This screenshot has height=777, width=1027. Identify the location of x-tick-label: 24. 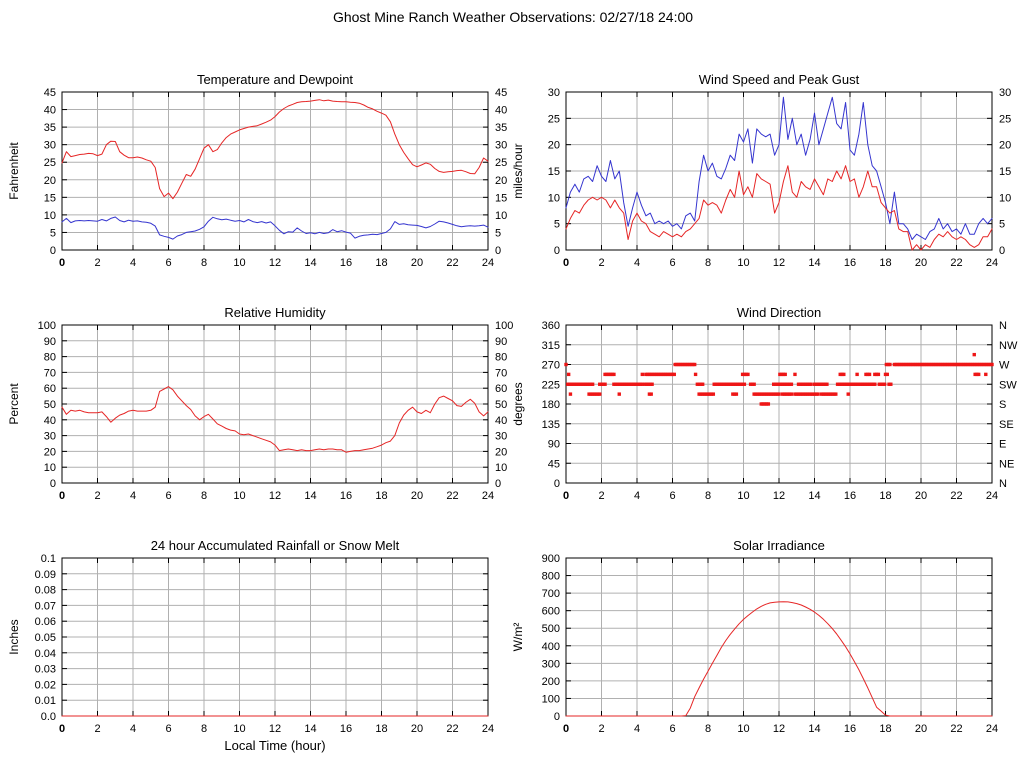
(992, 729).